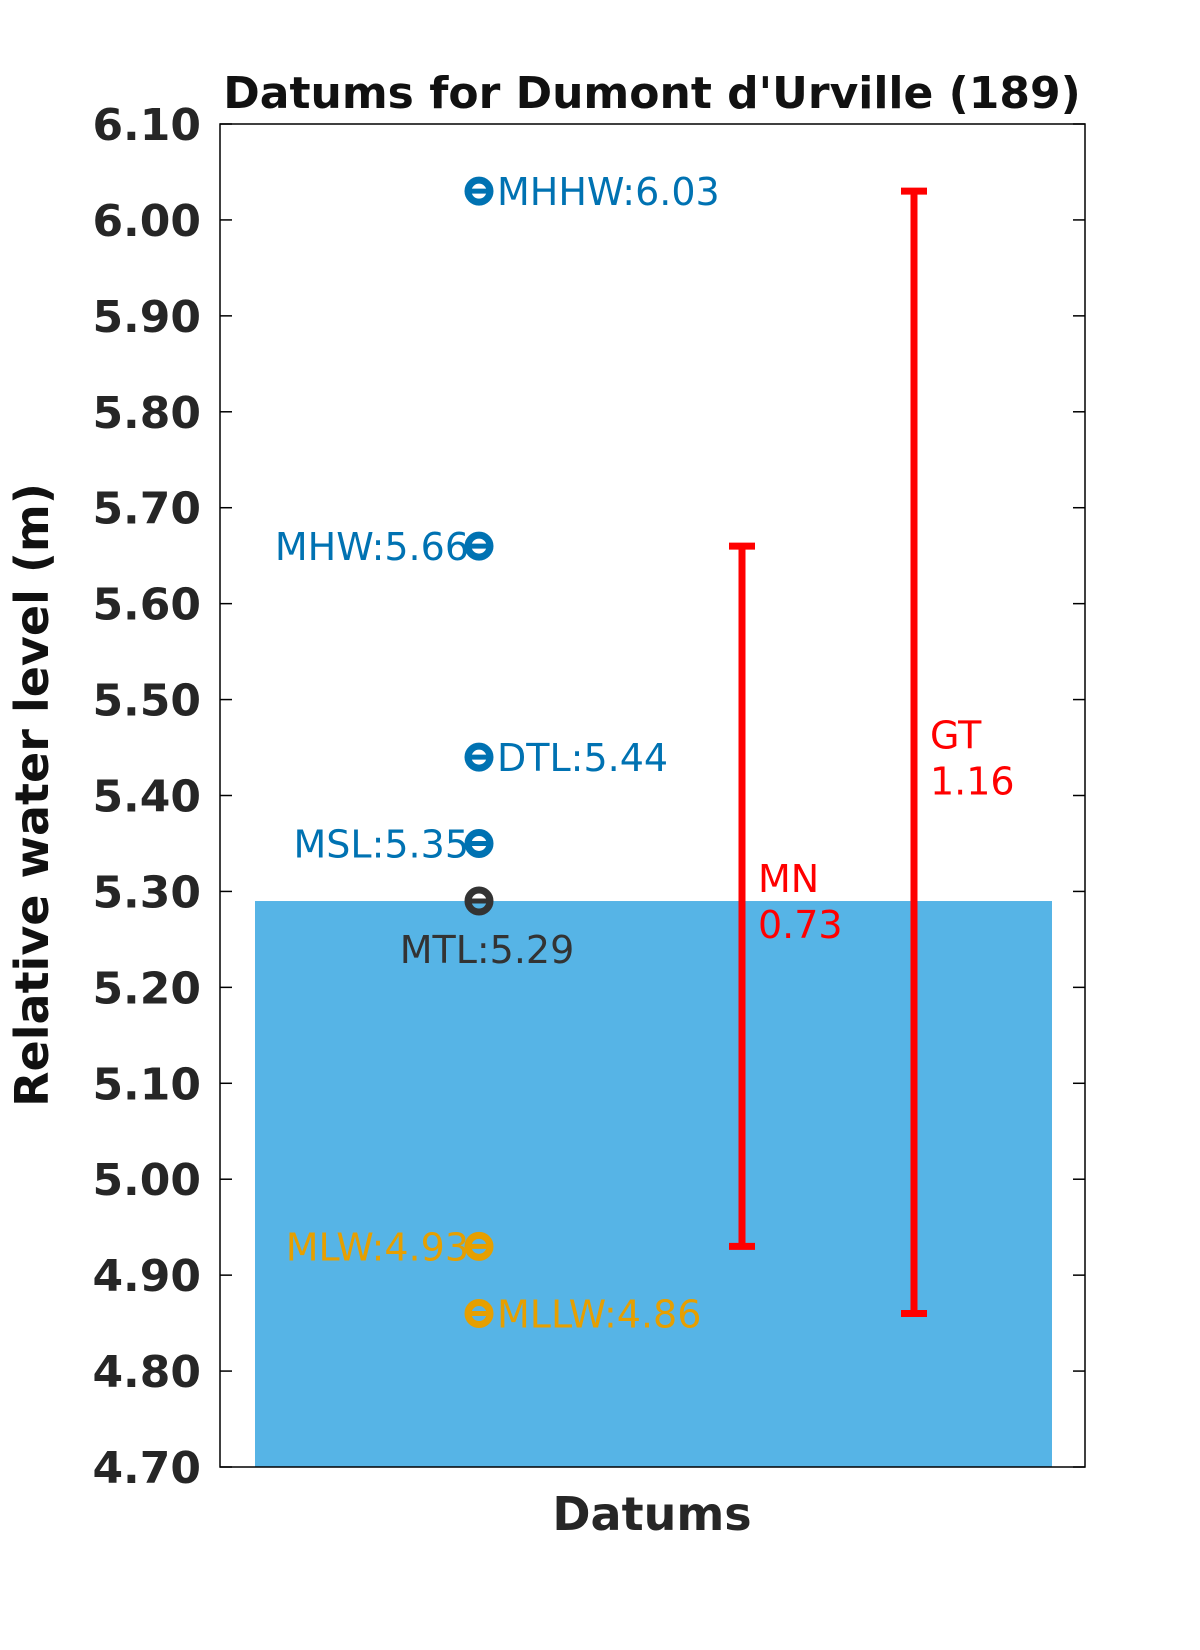 This screenshot has width=1200, height=1650. Describe the element at coordinates (146, 1180) in the screenshot. I see `y-tick-label: 5.00` at that location.